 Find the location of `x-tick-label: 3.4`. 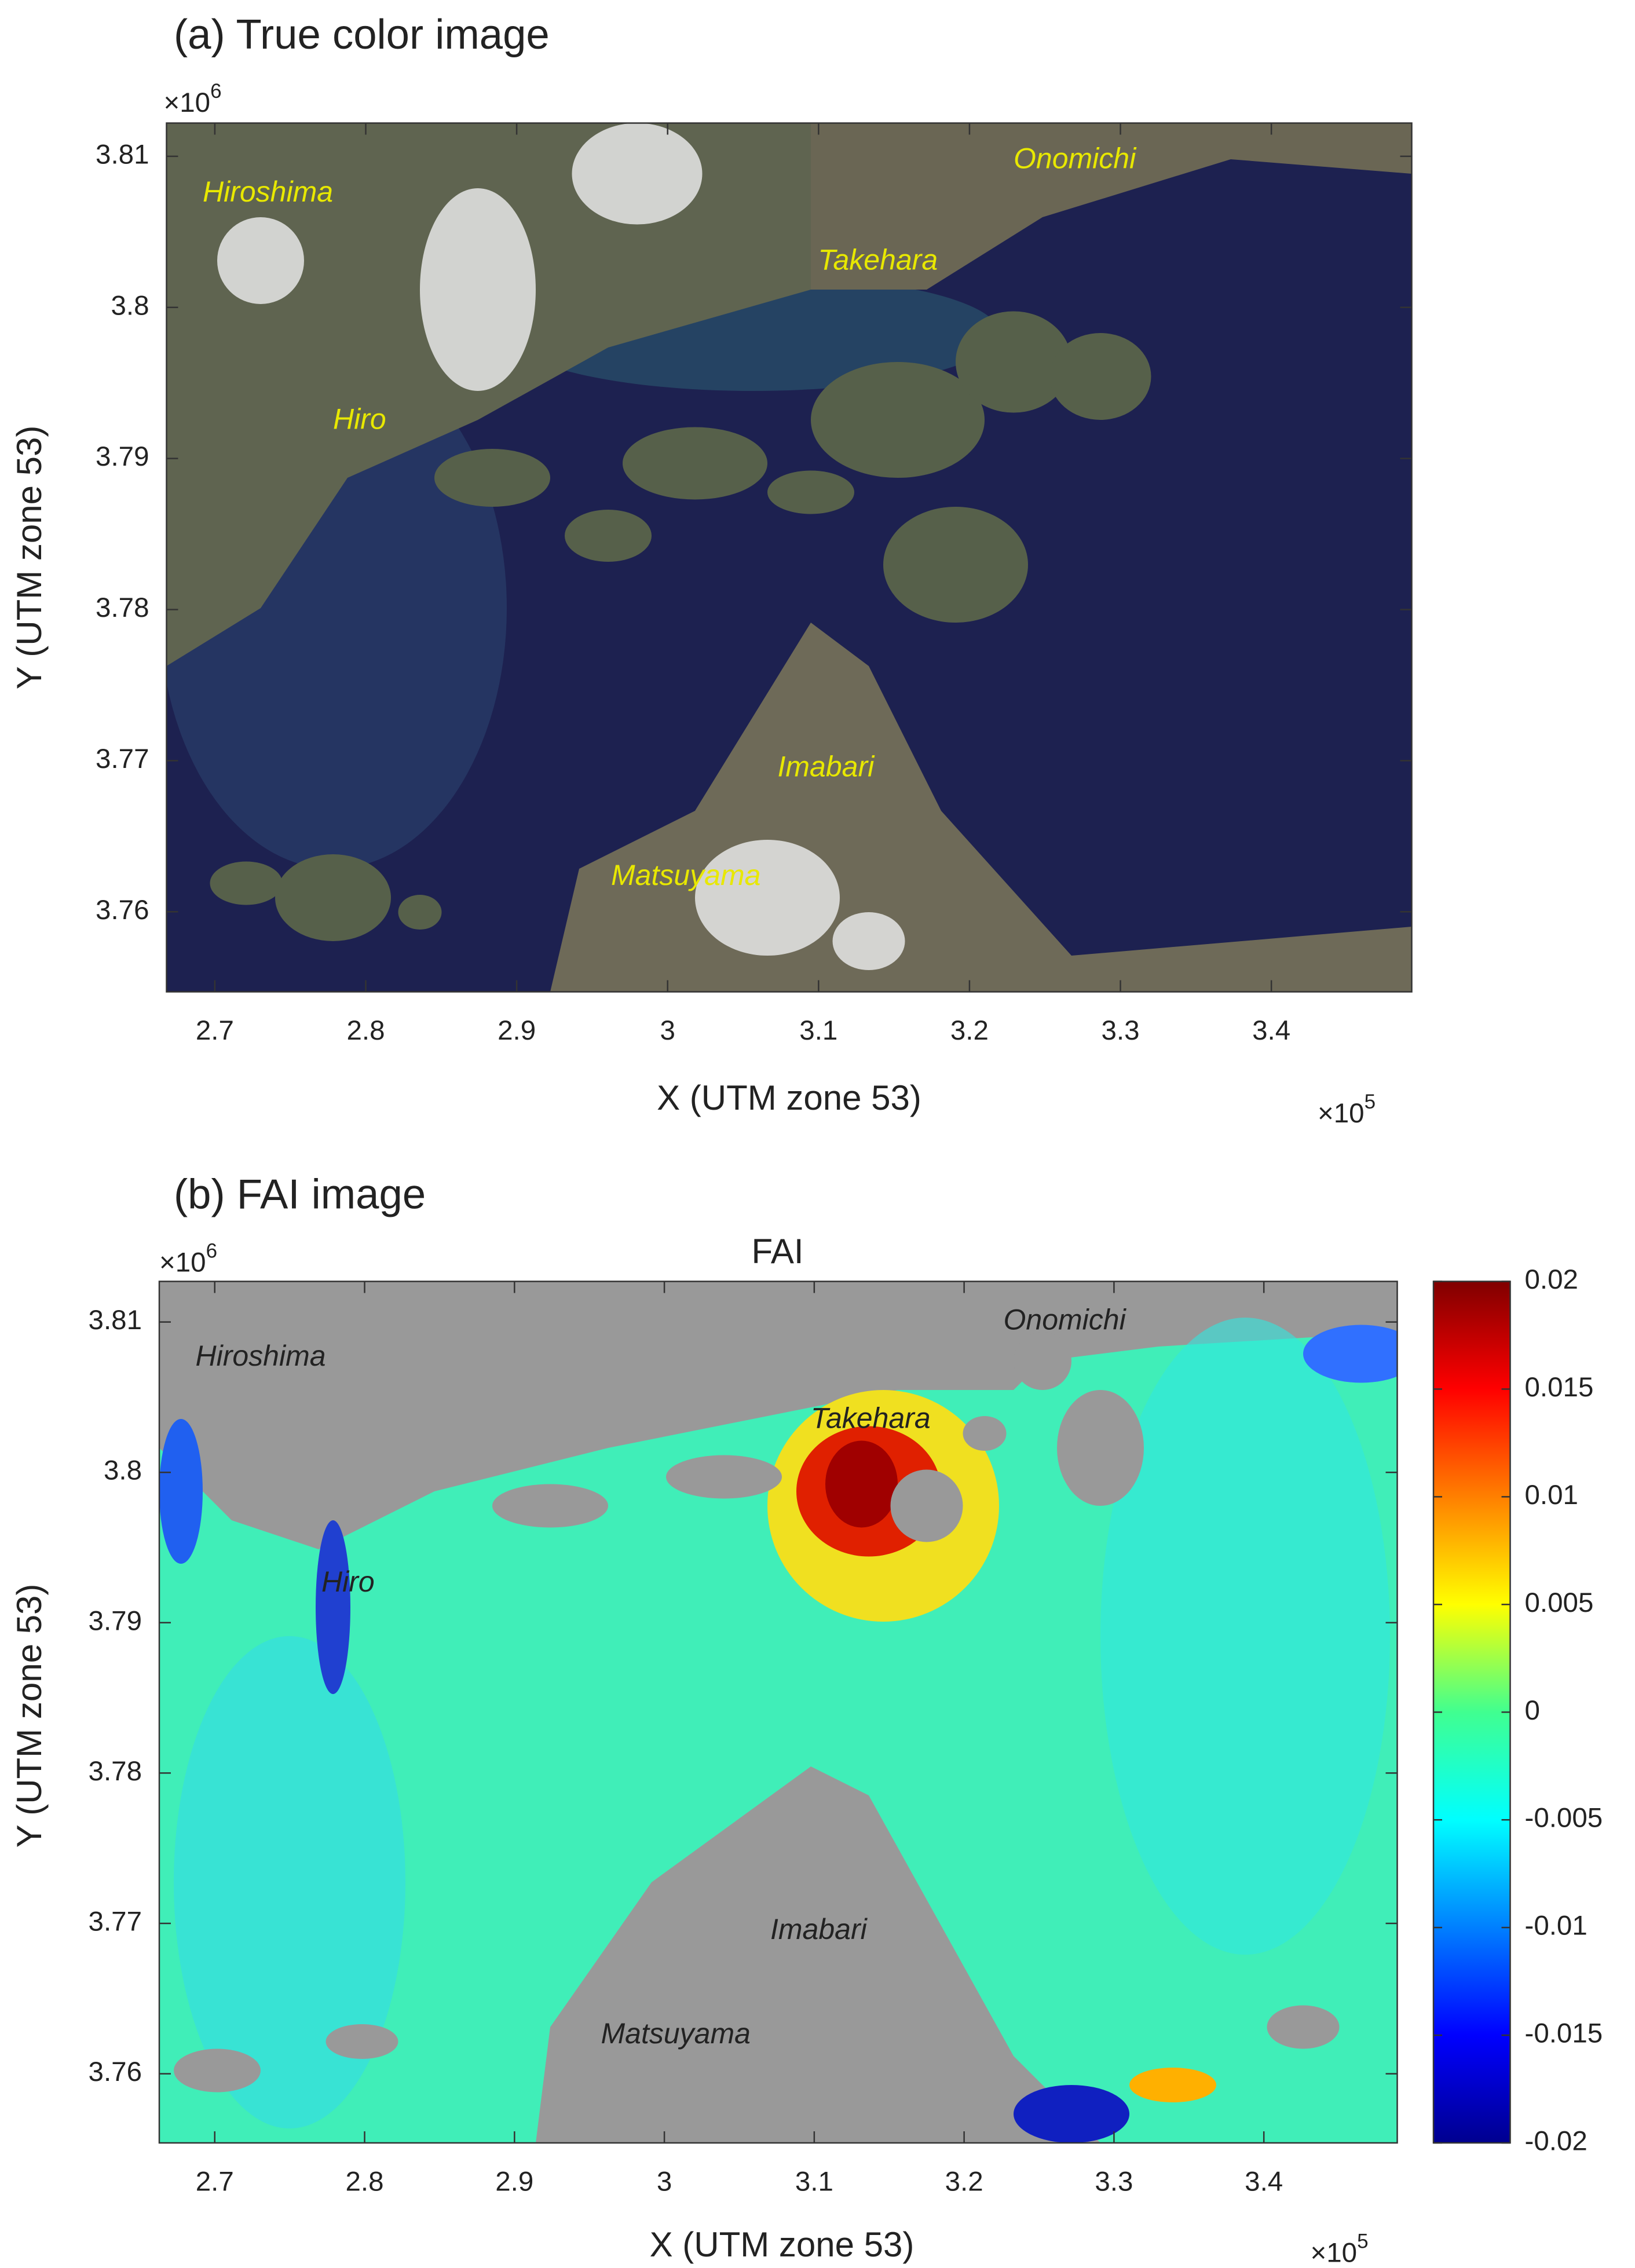

x-tick-label: 3.4 is located at coordinates (1271, 1030).